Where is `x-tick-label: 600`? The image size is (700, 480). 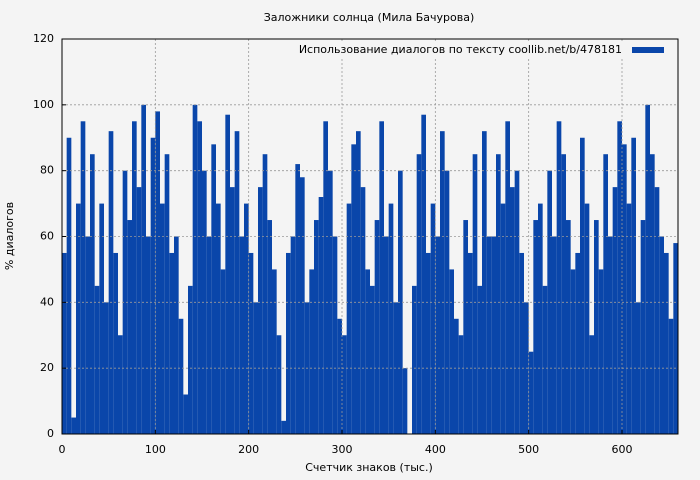 x-tick-label: 600 is located at coordinates (622, 449).